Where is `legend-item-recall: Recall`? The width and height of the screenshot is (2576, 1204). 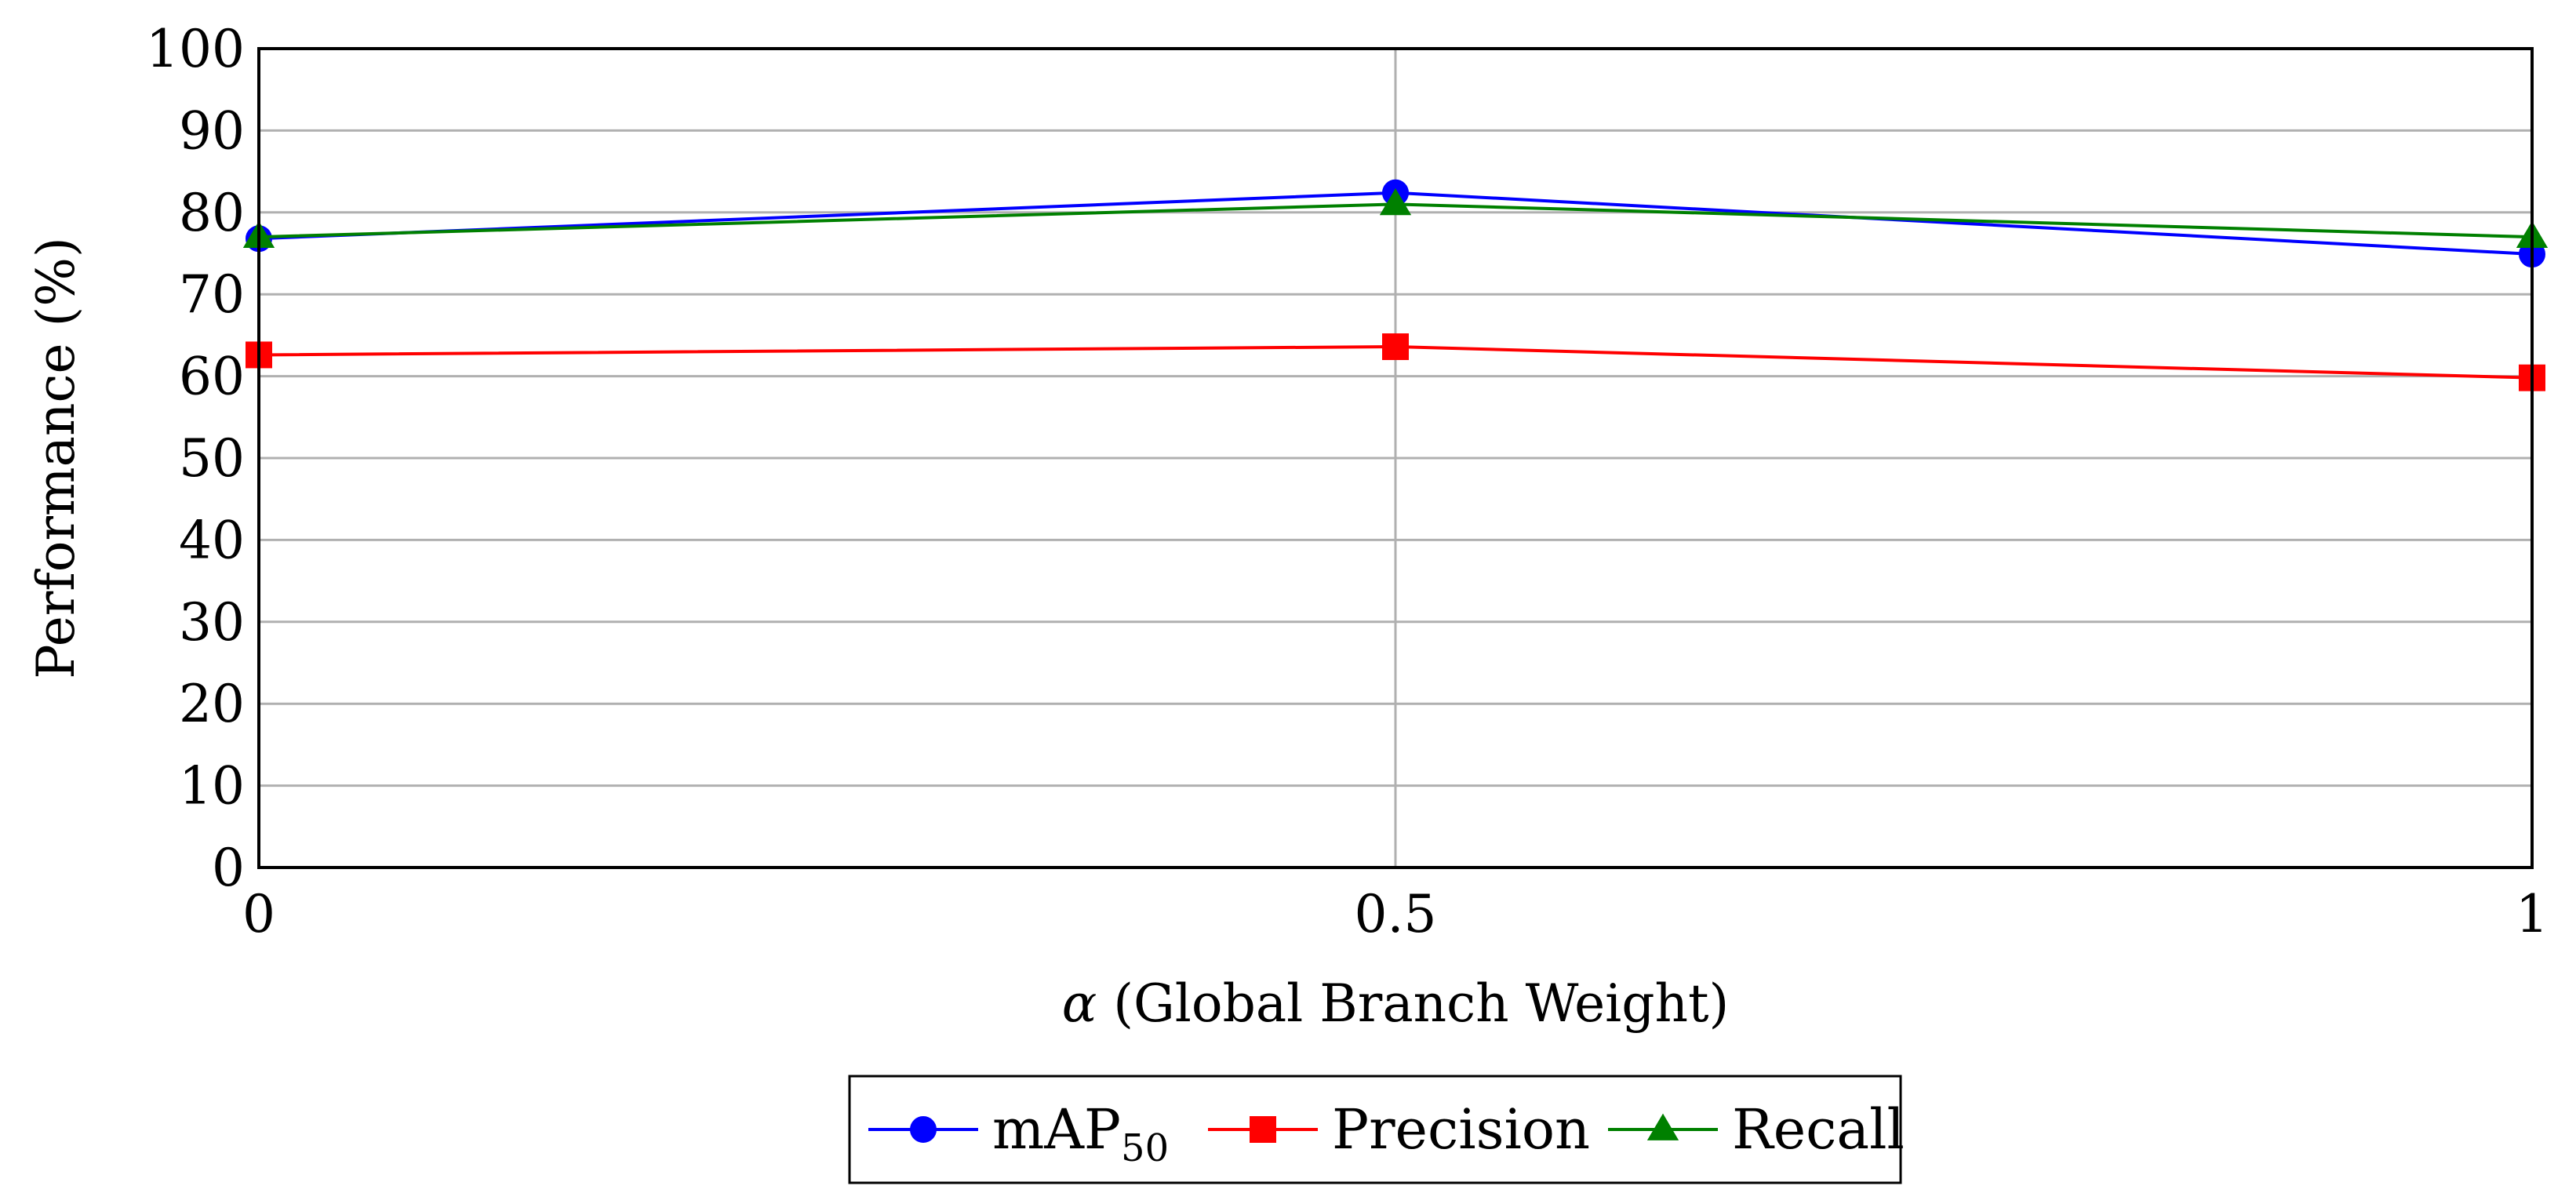
legend-item-recall: Recall is located at coordinates (1756, 1129).